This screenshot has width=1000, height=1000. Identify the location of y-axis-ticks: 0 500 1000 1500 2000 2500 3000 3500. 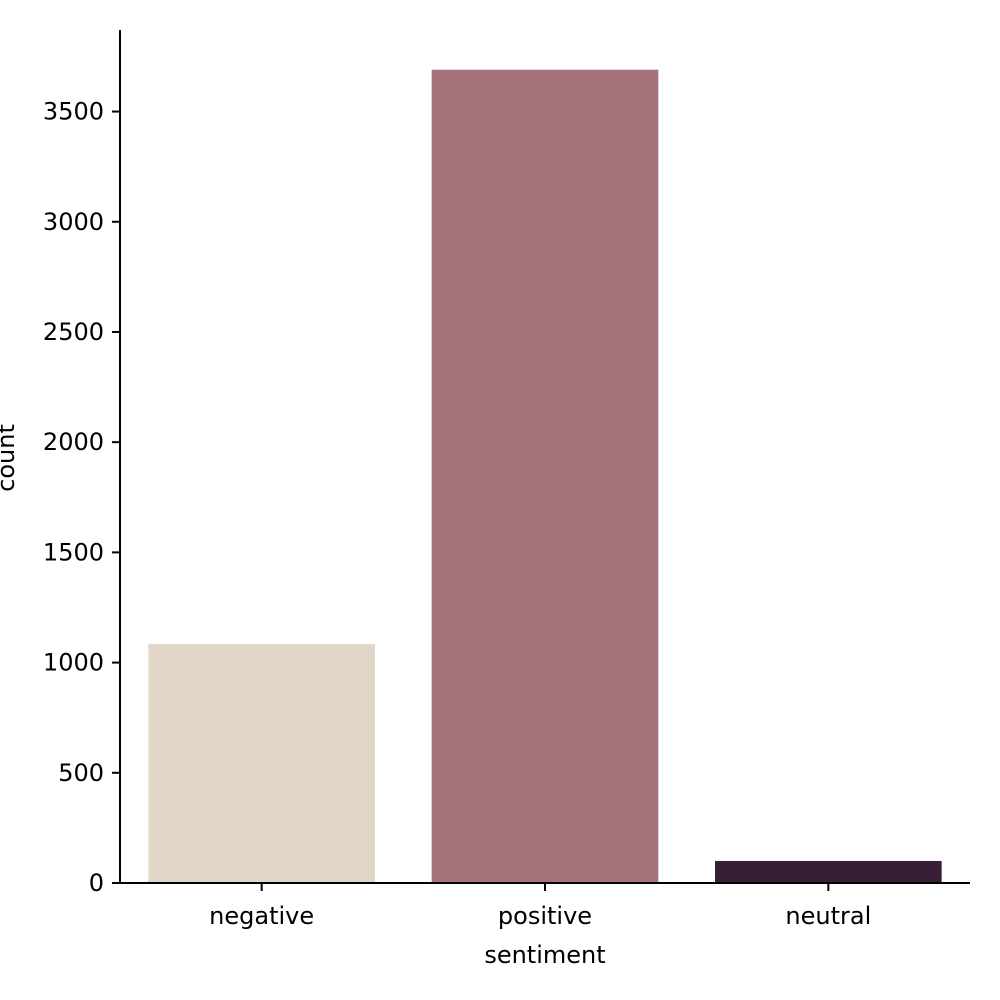
(81, 497).